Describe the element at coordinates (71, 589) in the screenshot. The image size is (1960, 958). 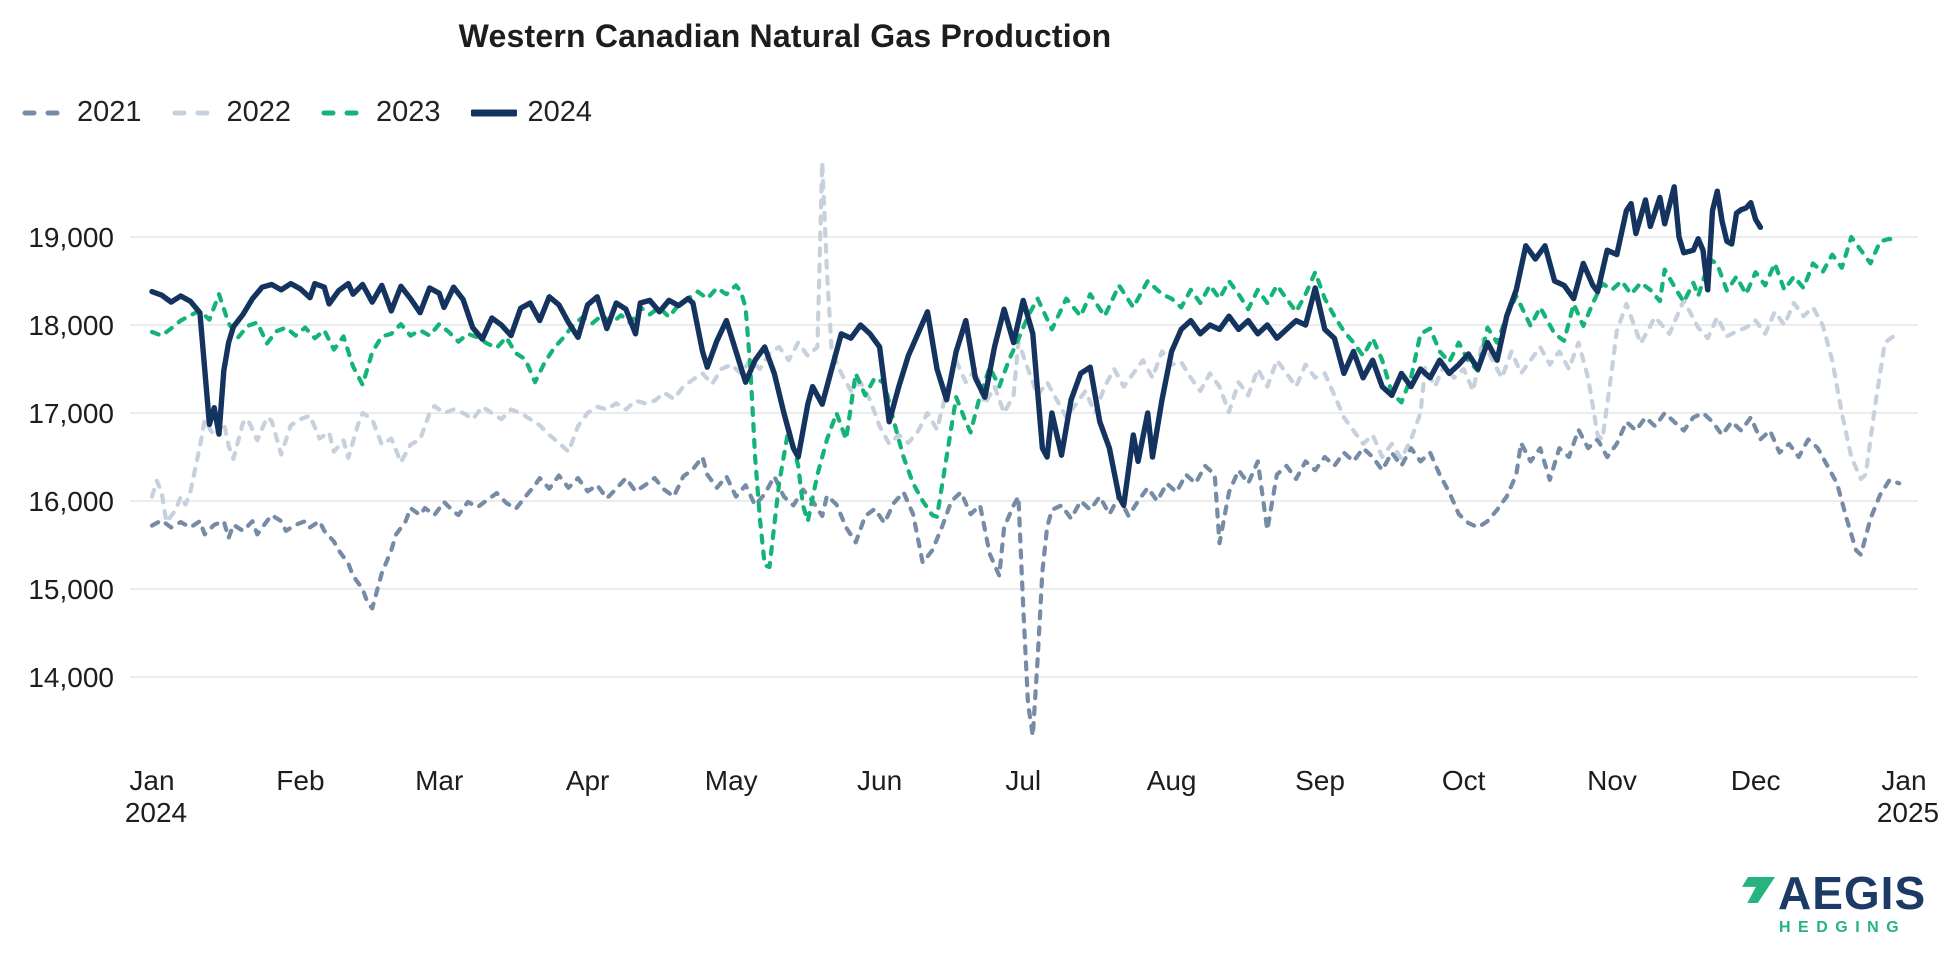
I see `y-axis-label-15000: 15,000` at that location.